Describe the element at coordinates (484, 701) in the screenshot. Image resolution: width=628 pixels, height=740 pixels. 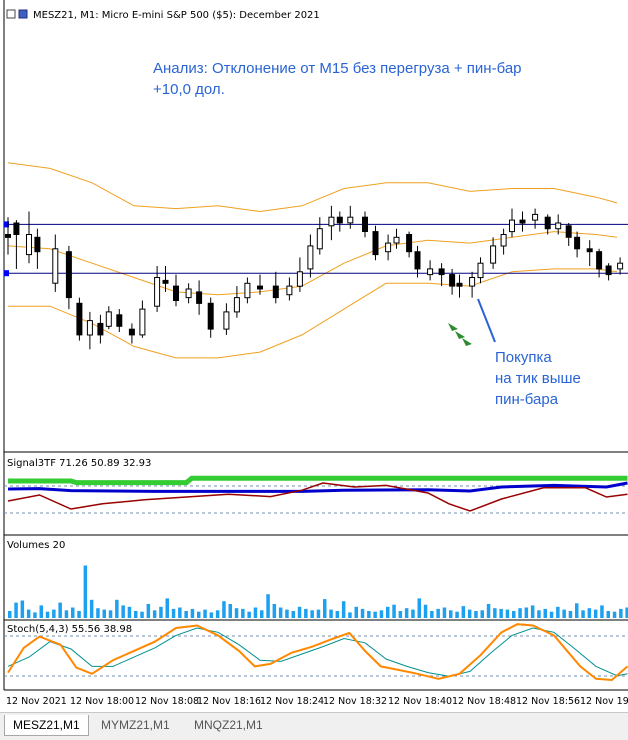
I see `time-tick: 12 Nov 18:48` at that location.